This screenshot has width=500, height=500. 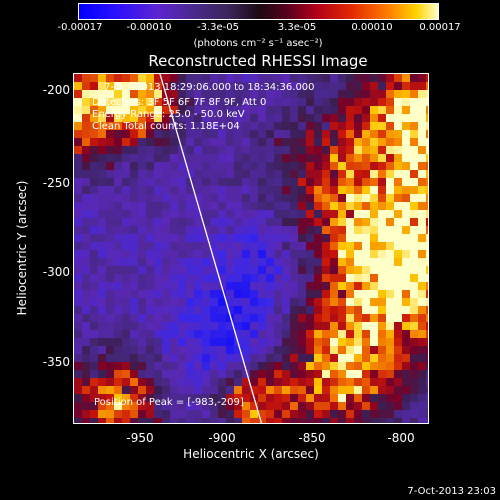 I want to click on x-tick-label: -900, so click(x=222, y=438).